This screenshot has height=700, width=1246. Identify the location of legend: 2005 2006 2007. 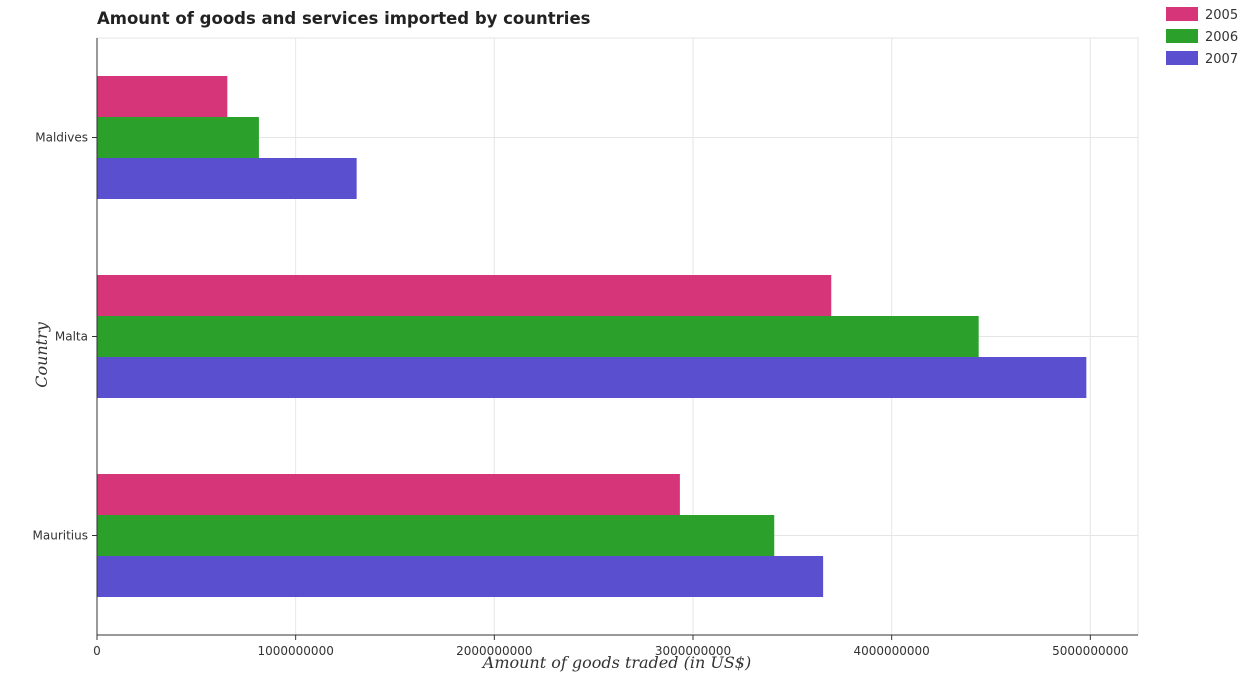
(1202, 37).